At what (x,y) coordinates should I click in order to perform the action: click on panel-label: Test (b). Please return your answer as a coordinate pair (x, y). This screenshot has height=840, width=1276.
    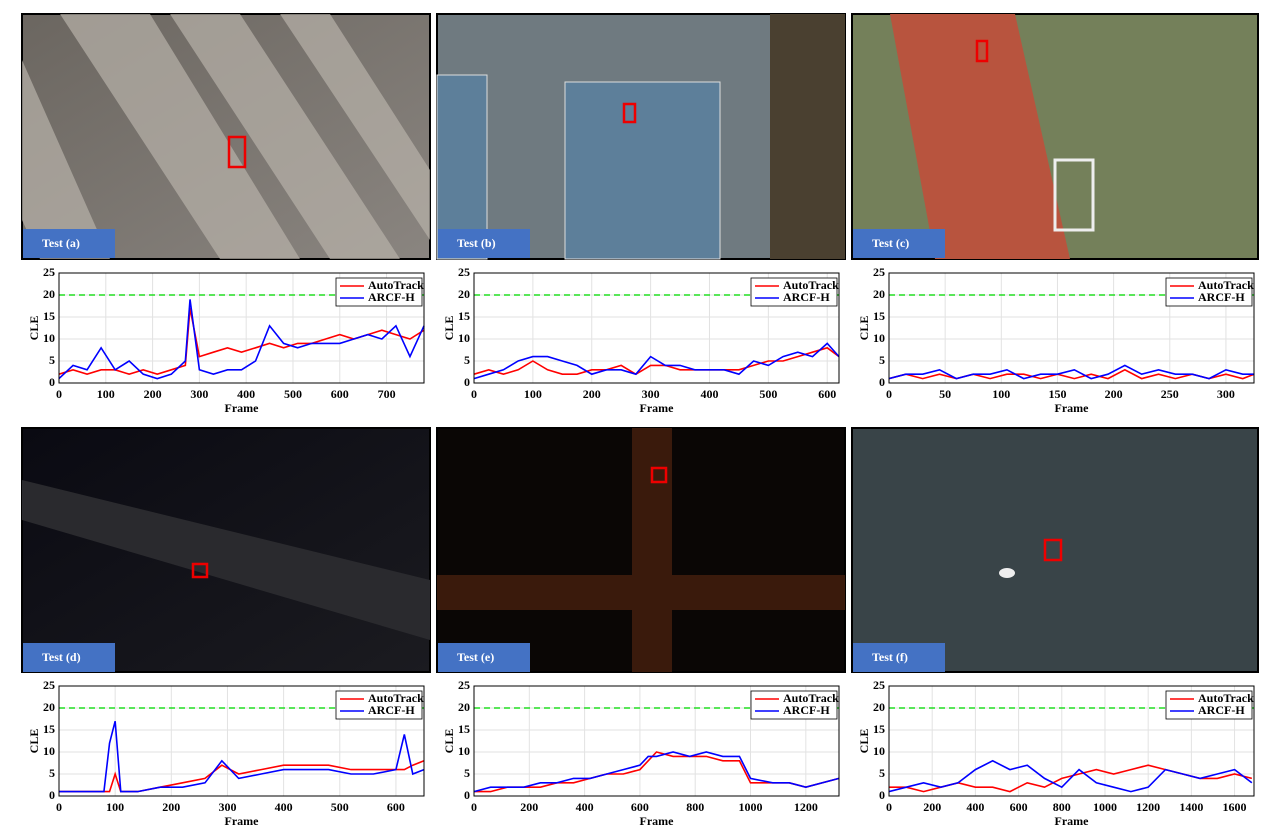
    Looking at the image, I should click on (476, 243).